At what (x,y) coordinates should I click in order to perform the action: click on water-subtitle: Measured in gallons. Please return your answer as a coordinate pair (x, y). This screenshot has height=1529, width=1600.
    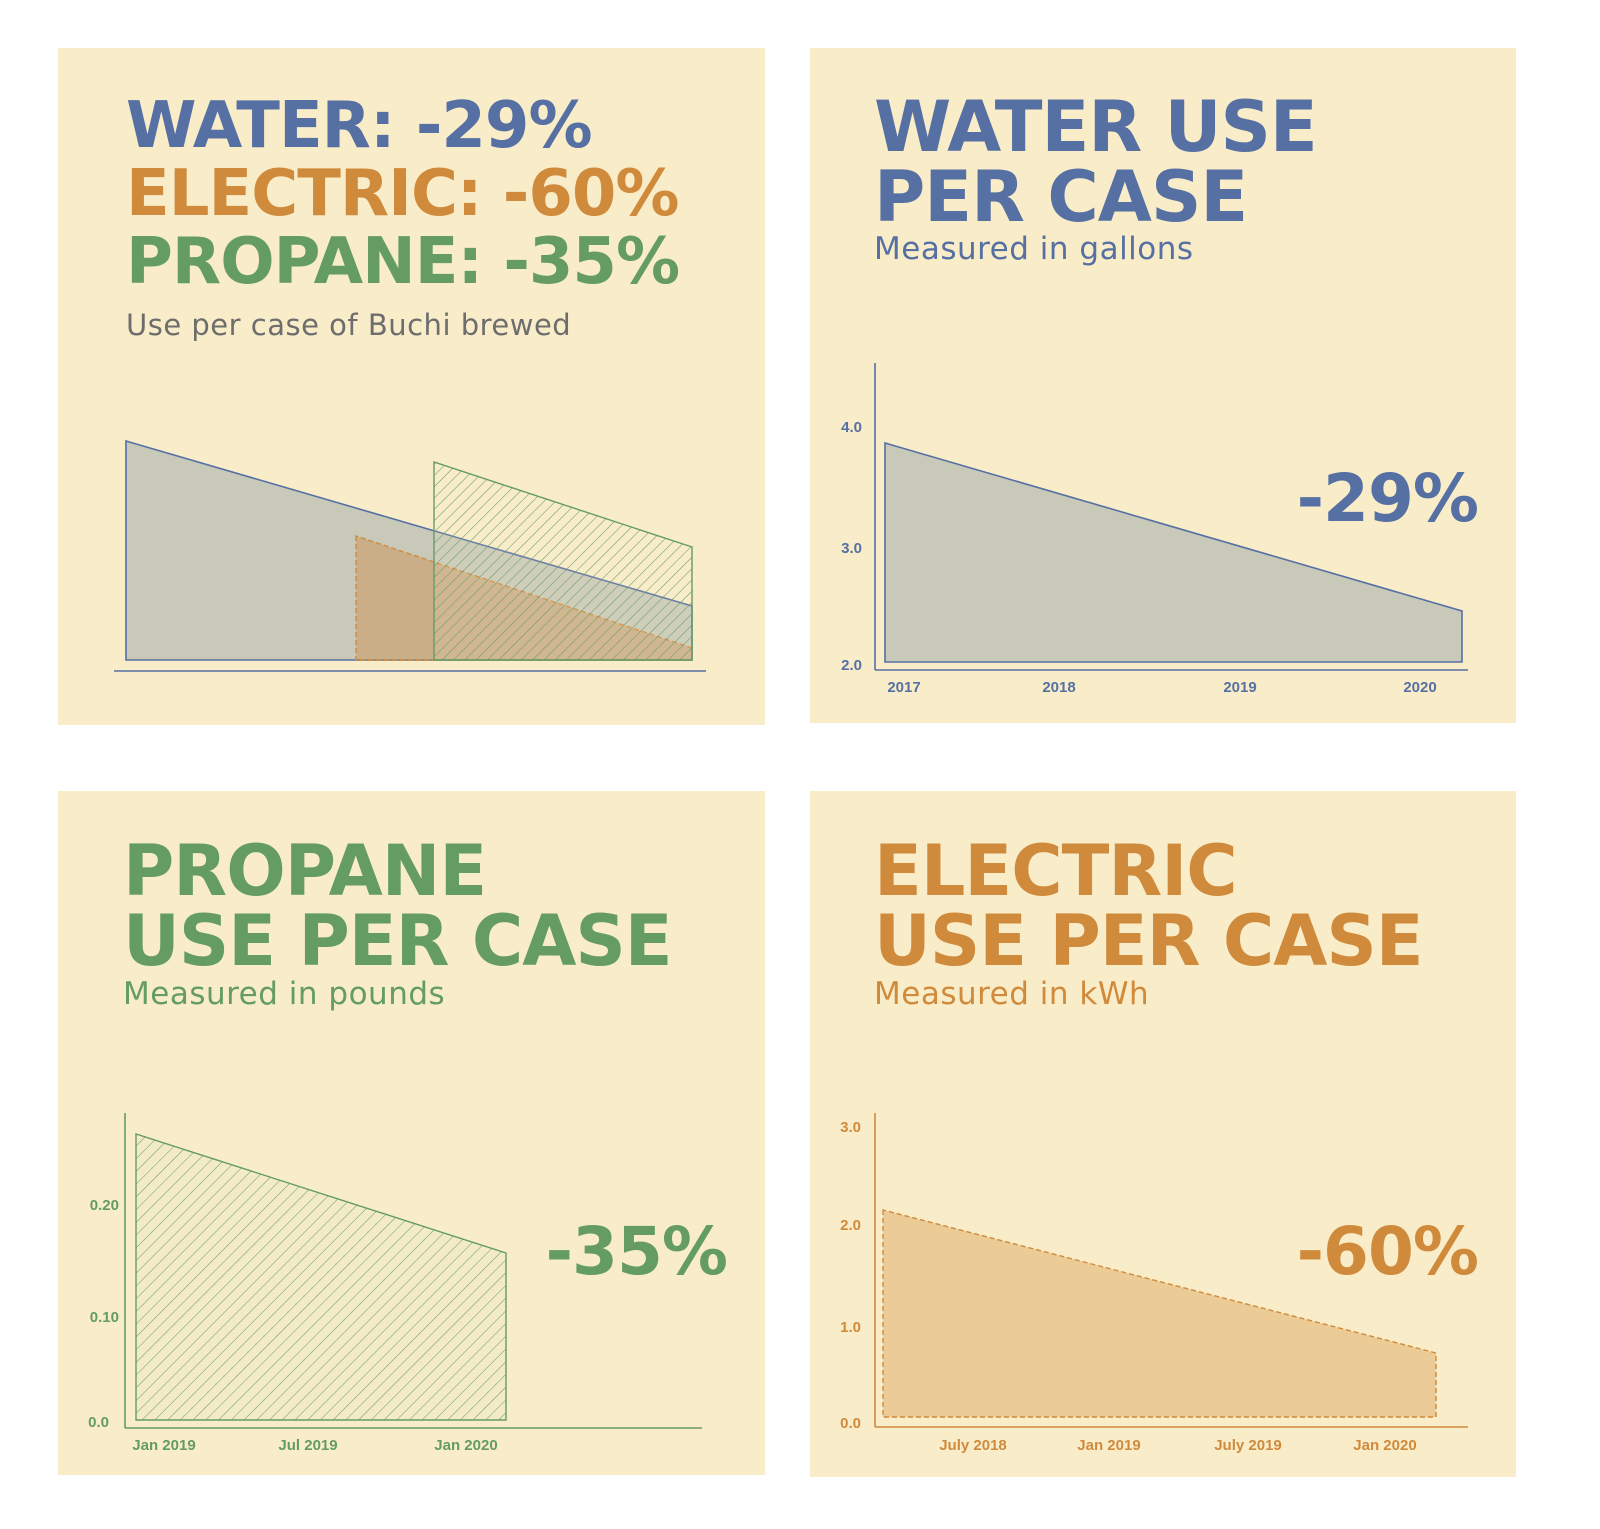
    Looking at the image, I should click on (1034, 249).